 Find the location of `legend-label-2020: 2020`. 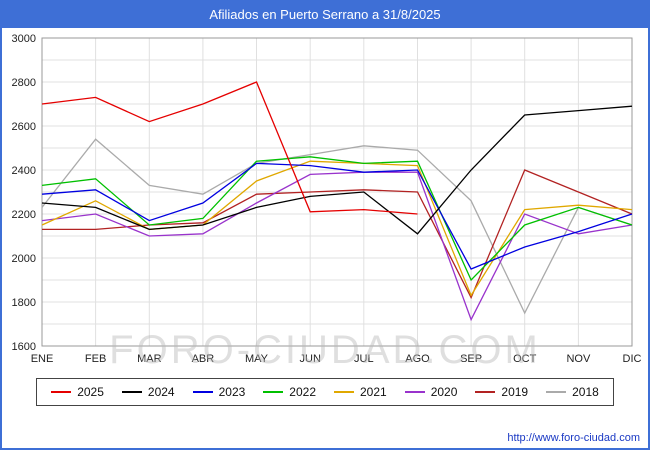

legend-label-2020: 2020 is located at coordinates (444, 392).